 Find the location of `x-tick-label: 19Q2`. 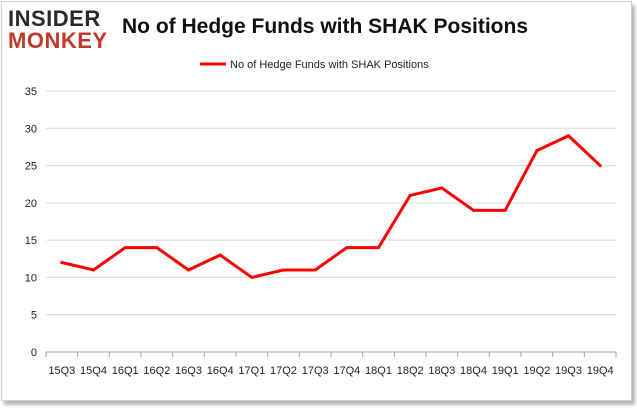

x-tick-label: 19Q2 is located at coordinates (536, 371).